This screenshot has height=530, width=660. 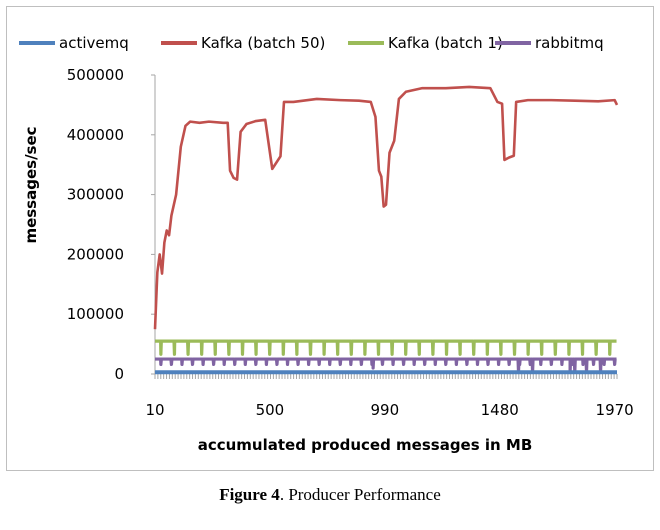 What do you see at coordinates (615, 410) in the screenshot?
I see `x-tick-label-4: 1970` at bounding box center [615, 410].